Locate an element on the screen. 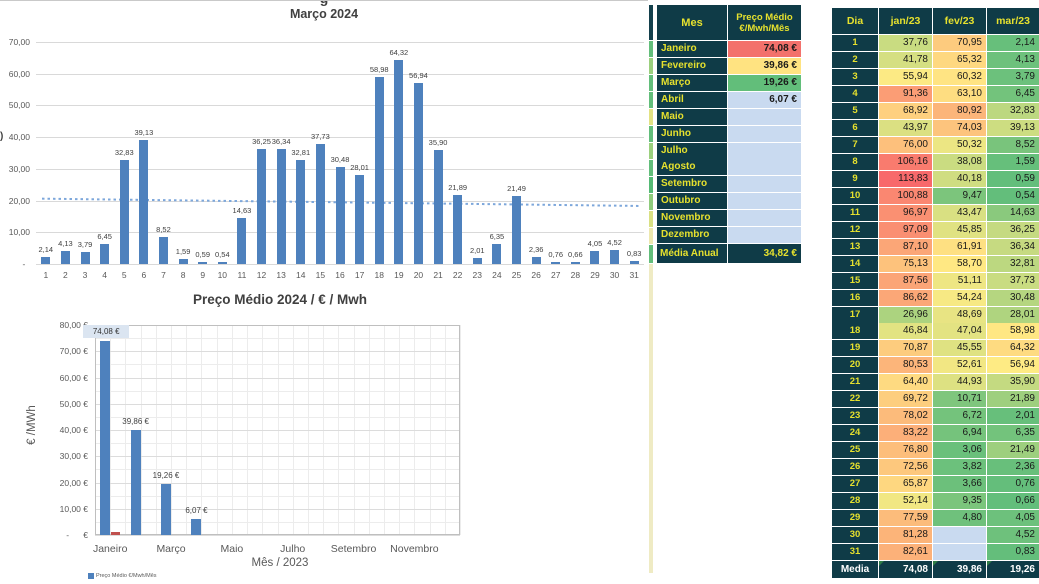 This screenshot has height=584, width=1039. day-cell-24: 24 is located at coordinates (855, 433).